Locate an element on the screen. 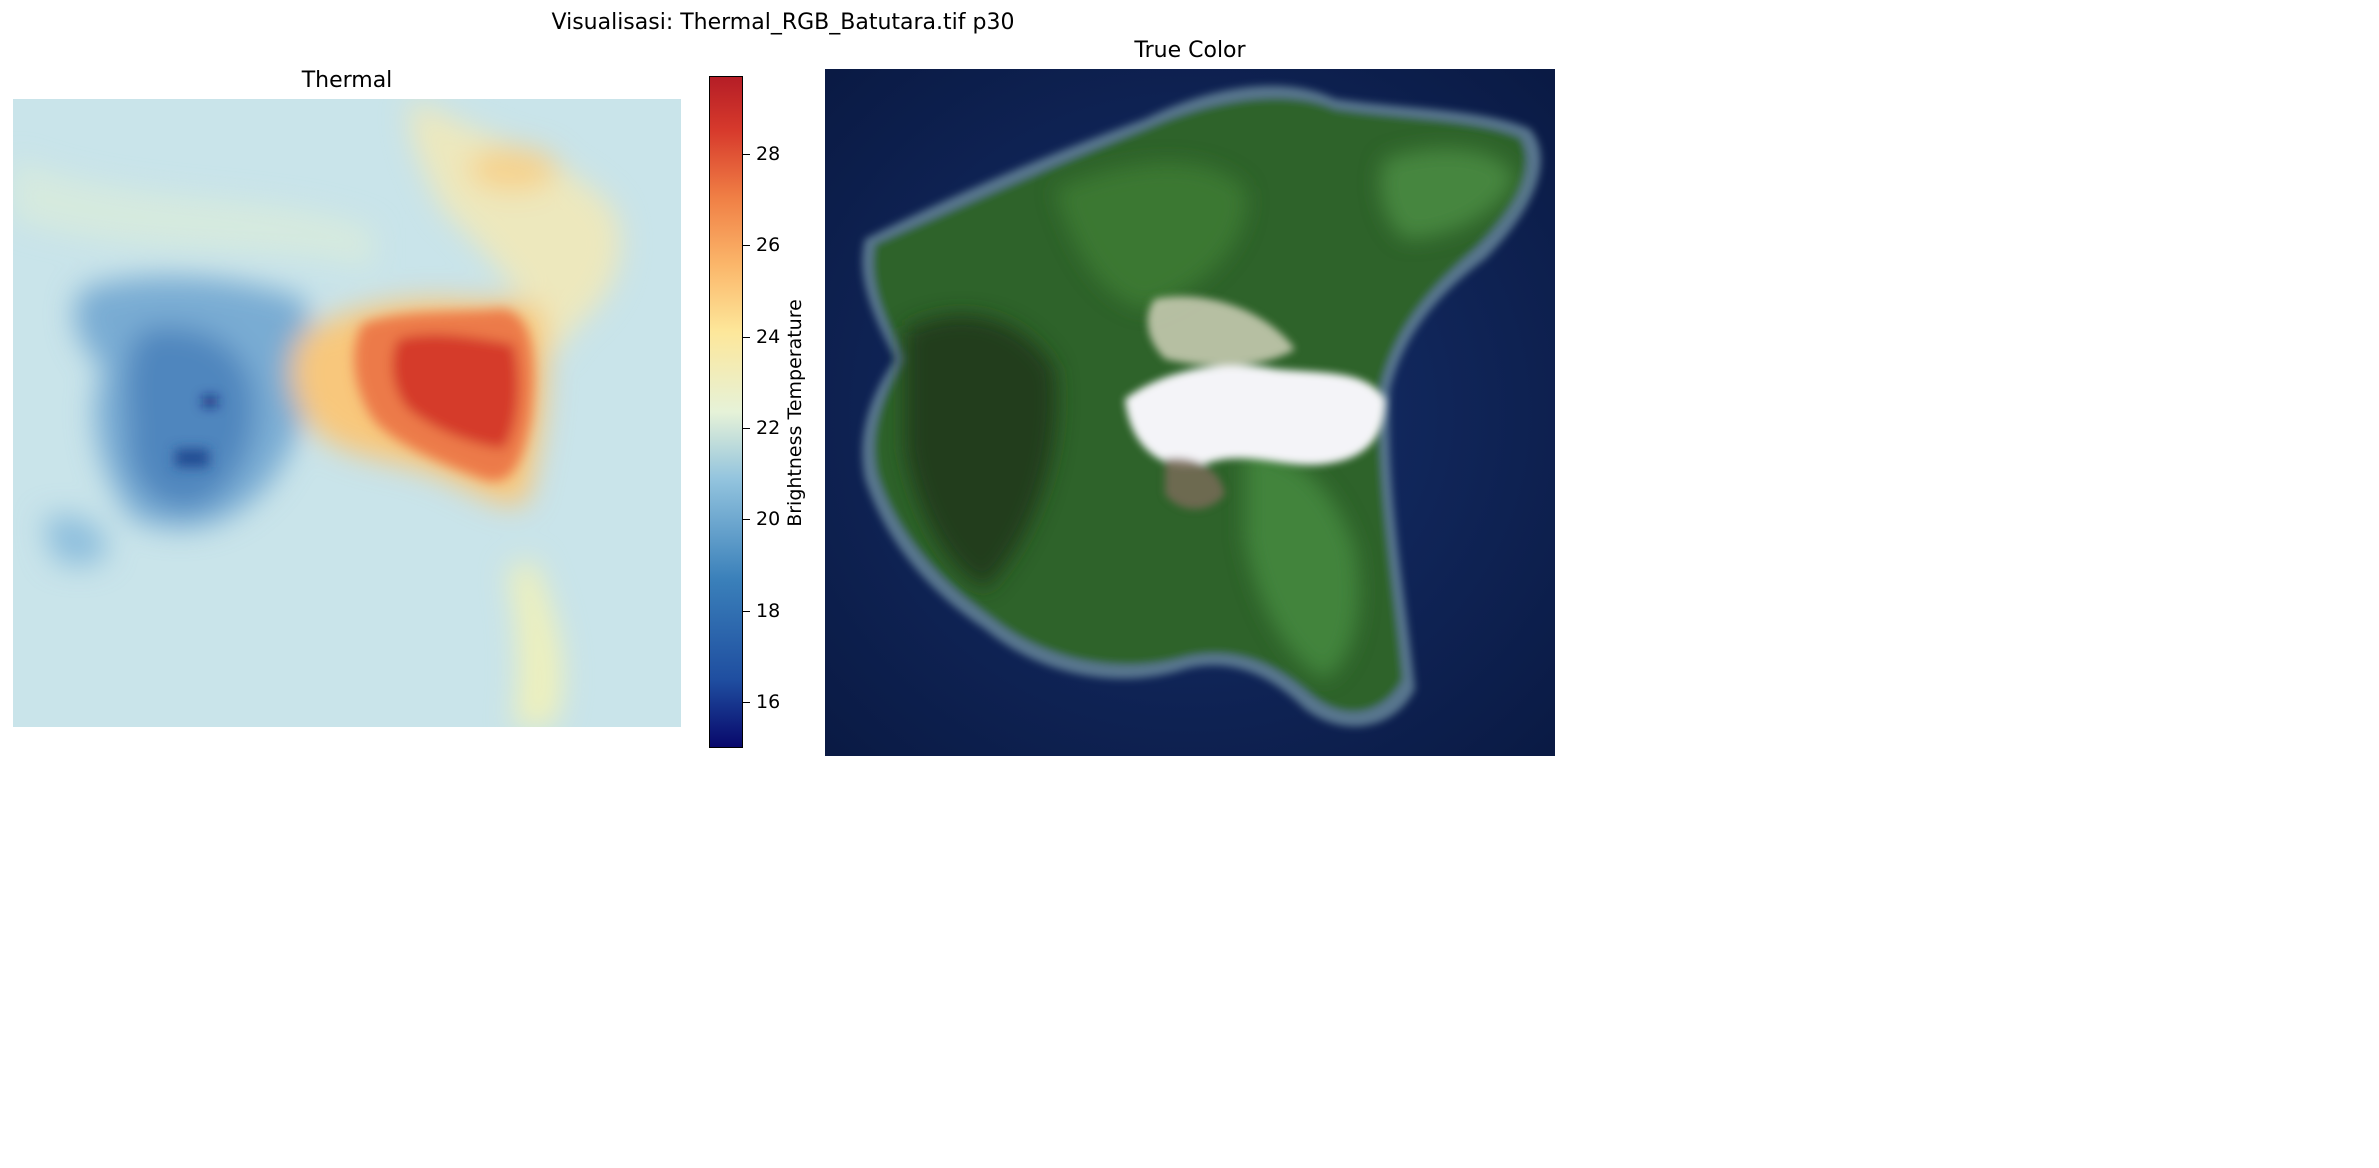  colorbar-tick-label: 22 is located at coordinates (768, 428).